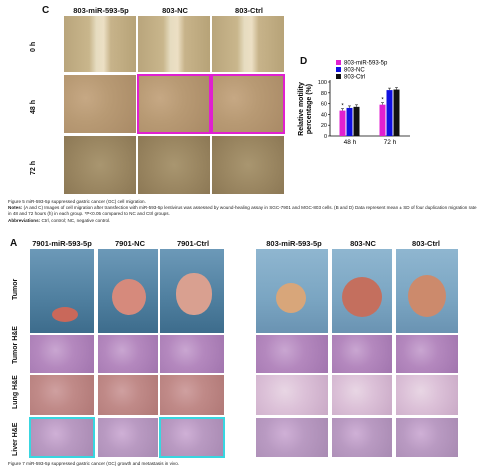 The image size is (487, 469). Describe the element at coordinates (46, 10) in the screenshot. I see `panel-letter-c: C` at that location.